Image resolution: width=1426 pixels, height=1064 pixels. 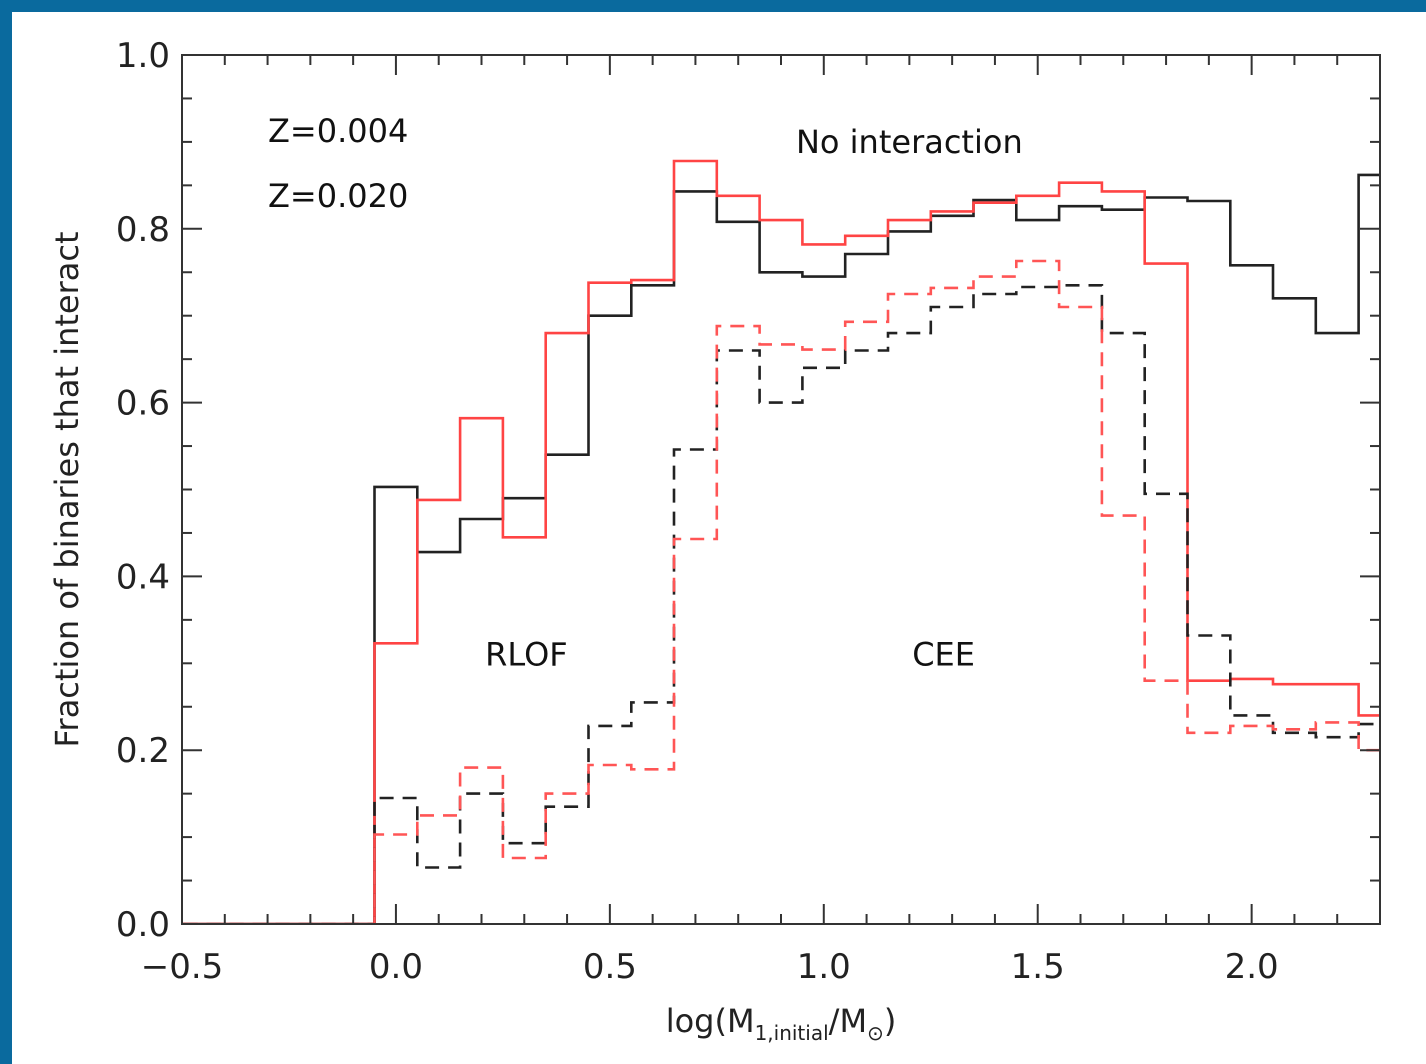 What do you see at coordinates (396, 967) in the screenshot?
I see `x-tick-label-1: 0.0` at bounding box center [396, 967].